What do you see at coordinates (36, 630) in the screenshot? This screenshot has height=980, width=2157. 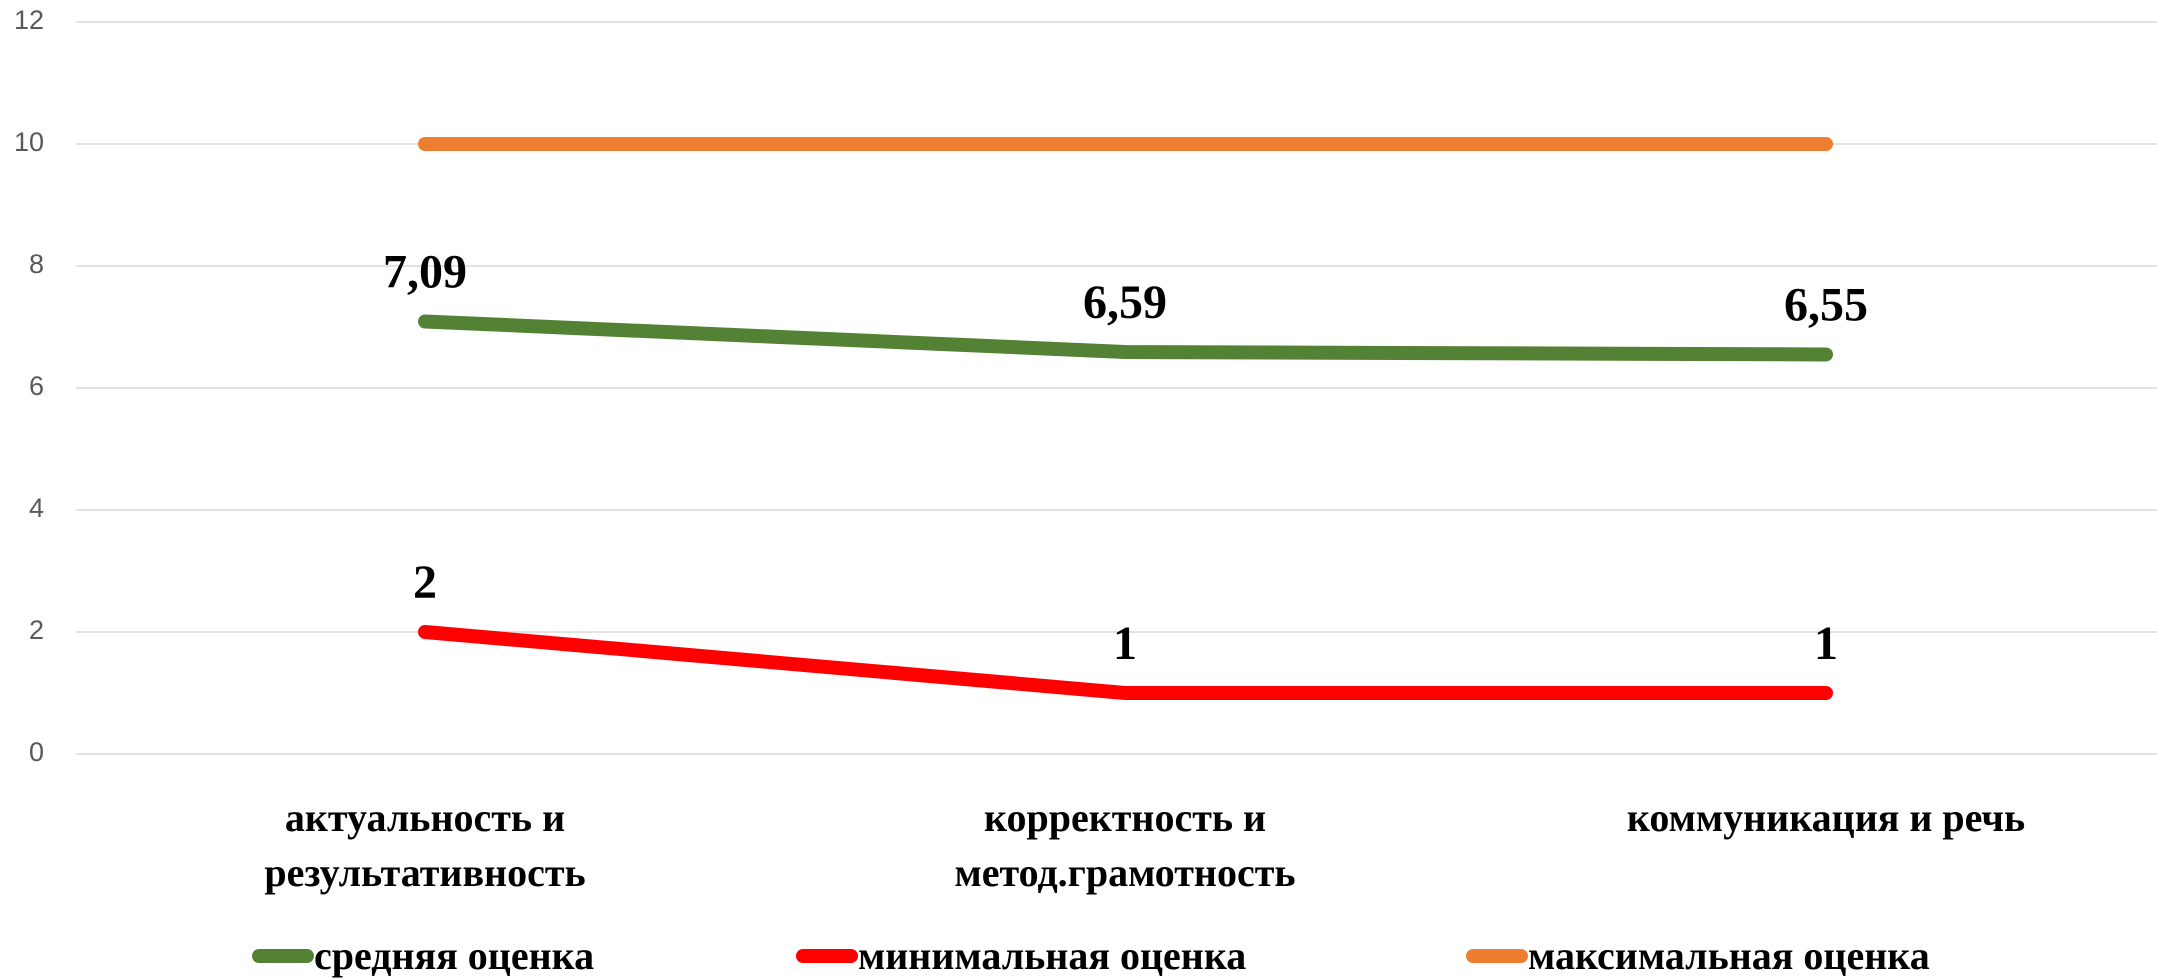 I see `y-tick-label: 2` at bounding box center [36, 630].